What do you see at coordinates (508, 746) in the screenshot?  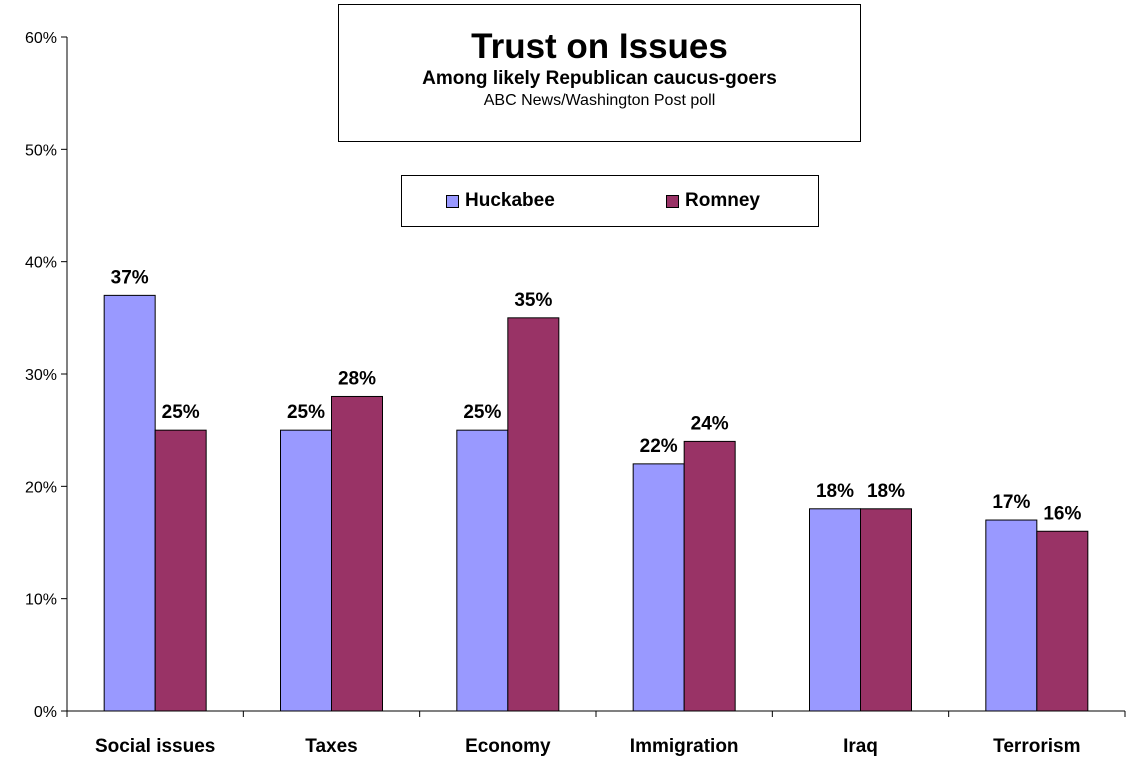 I see `category-label: Economy` at bounding box center [508, 746].